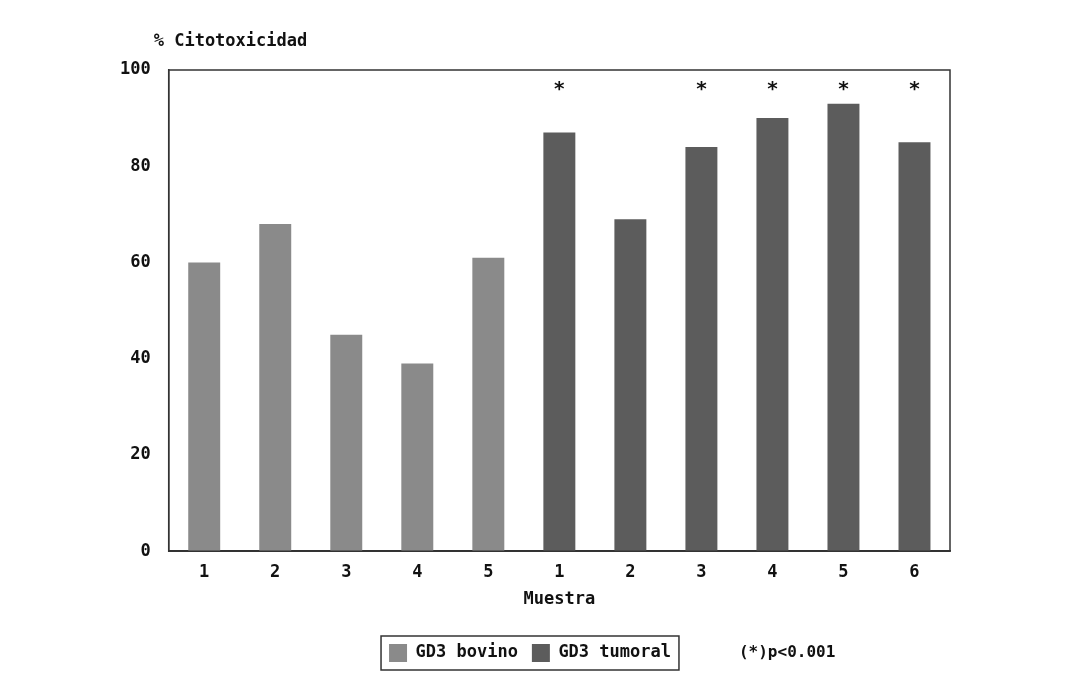  Describe the element at coordinates (230, 39) in the screenshot. I see `y-axis-title: % Citotoxicidad` at that location.